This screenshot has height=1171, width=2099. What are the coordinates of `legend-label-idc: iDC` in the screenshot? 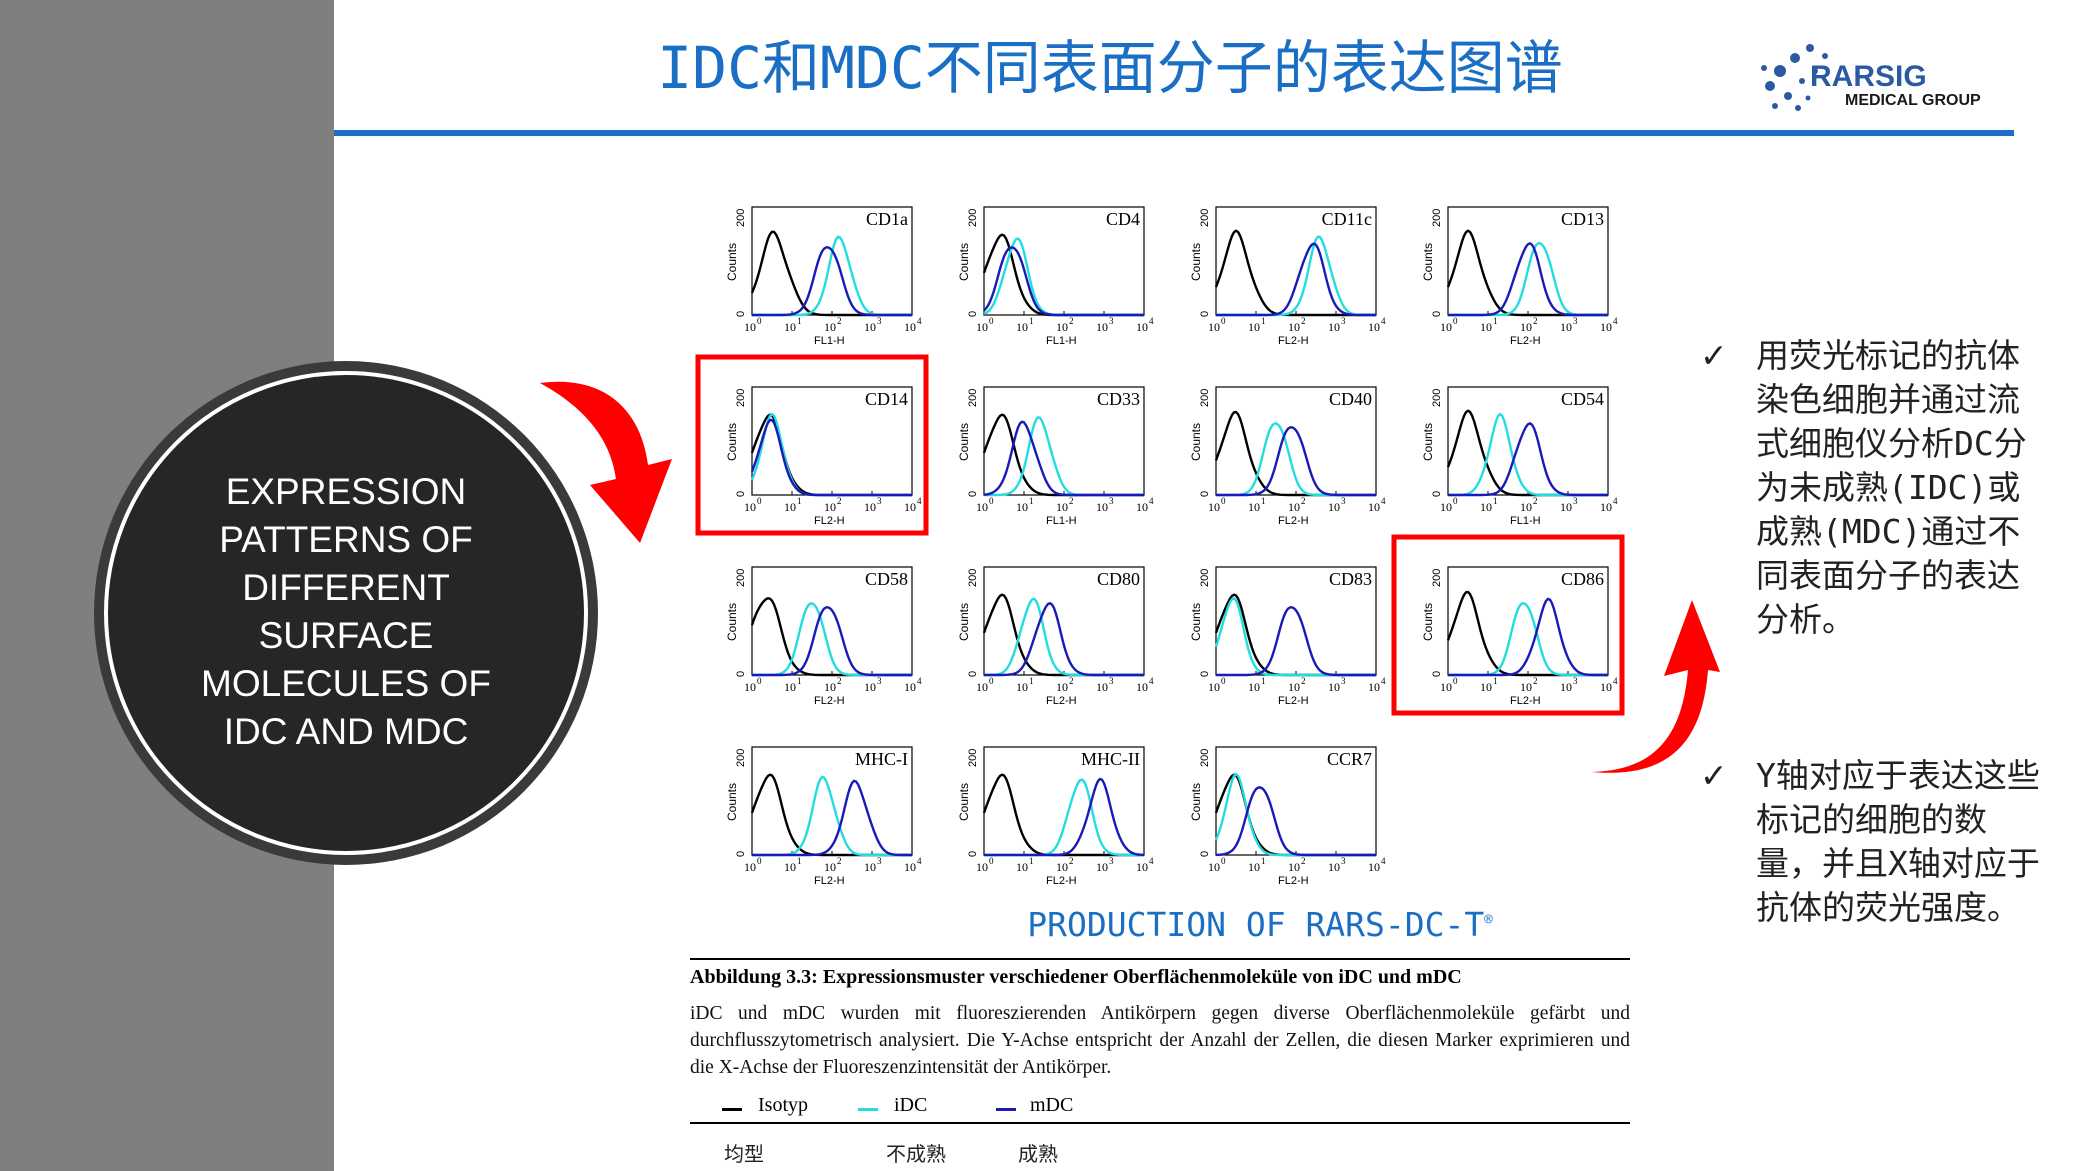 It's located at (911, 1105).